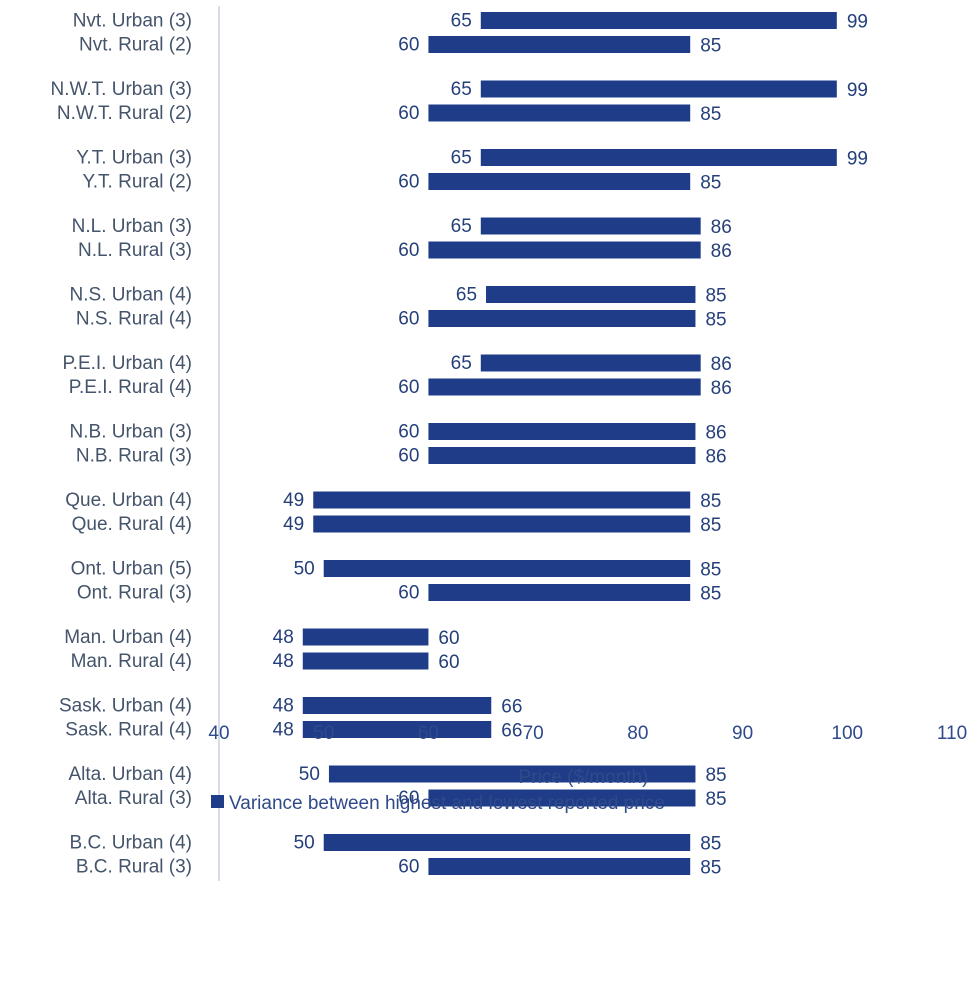 The width and height of the screenshot is (980, 981). I want to click on x-tick-label: 90, so click(742, 733).